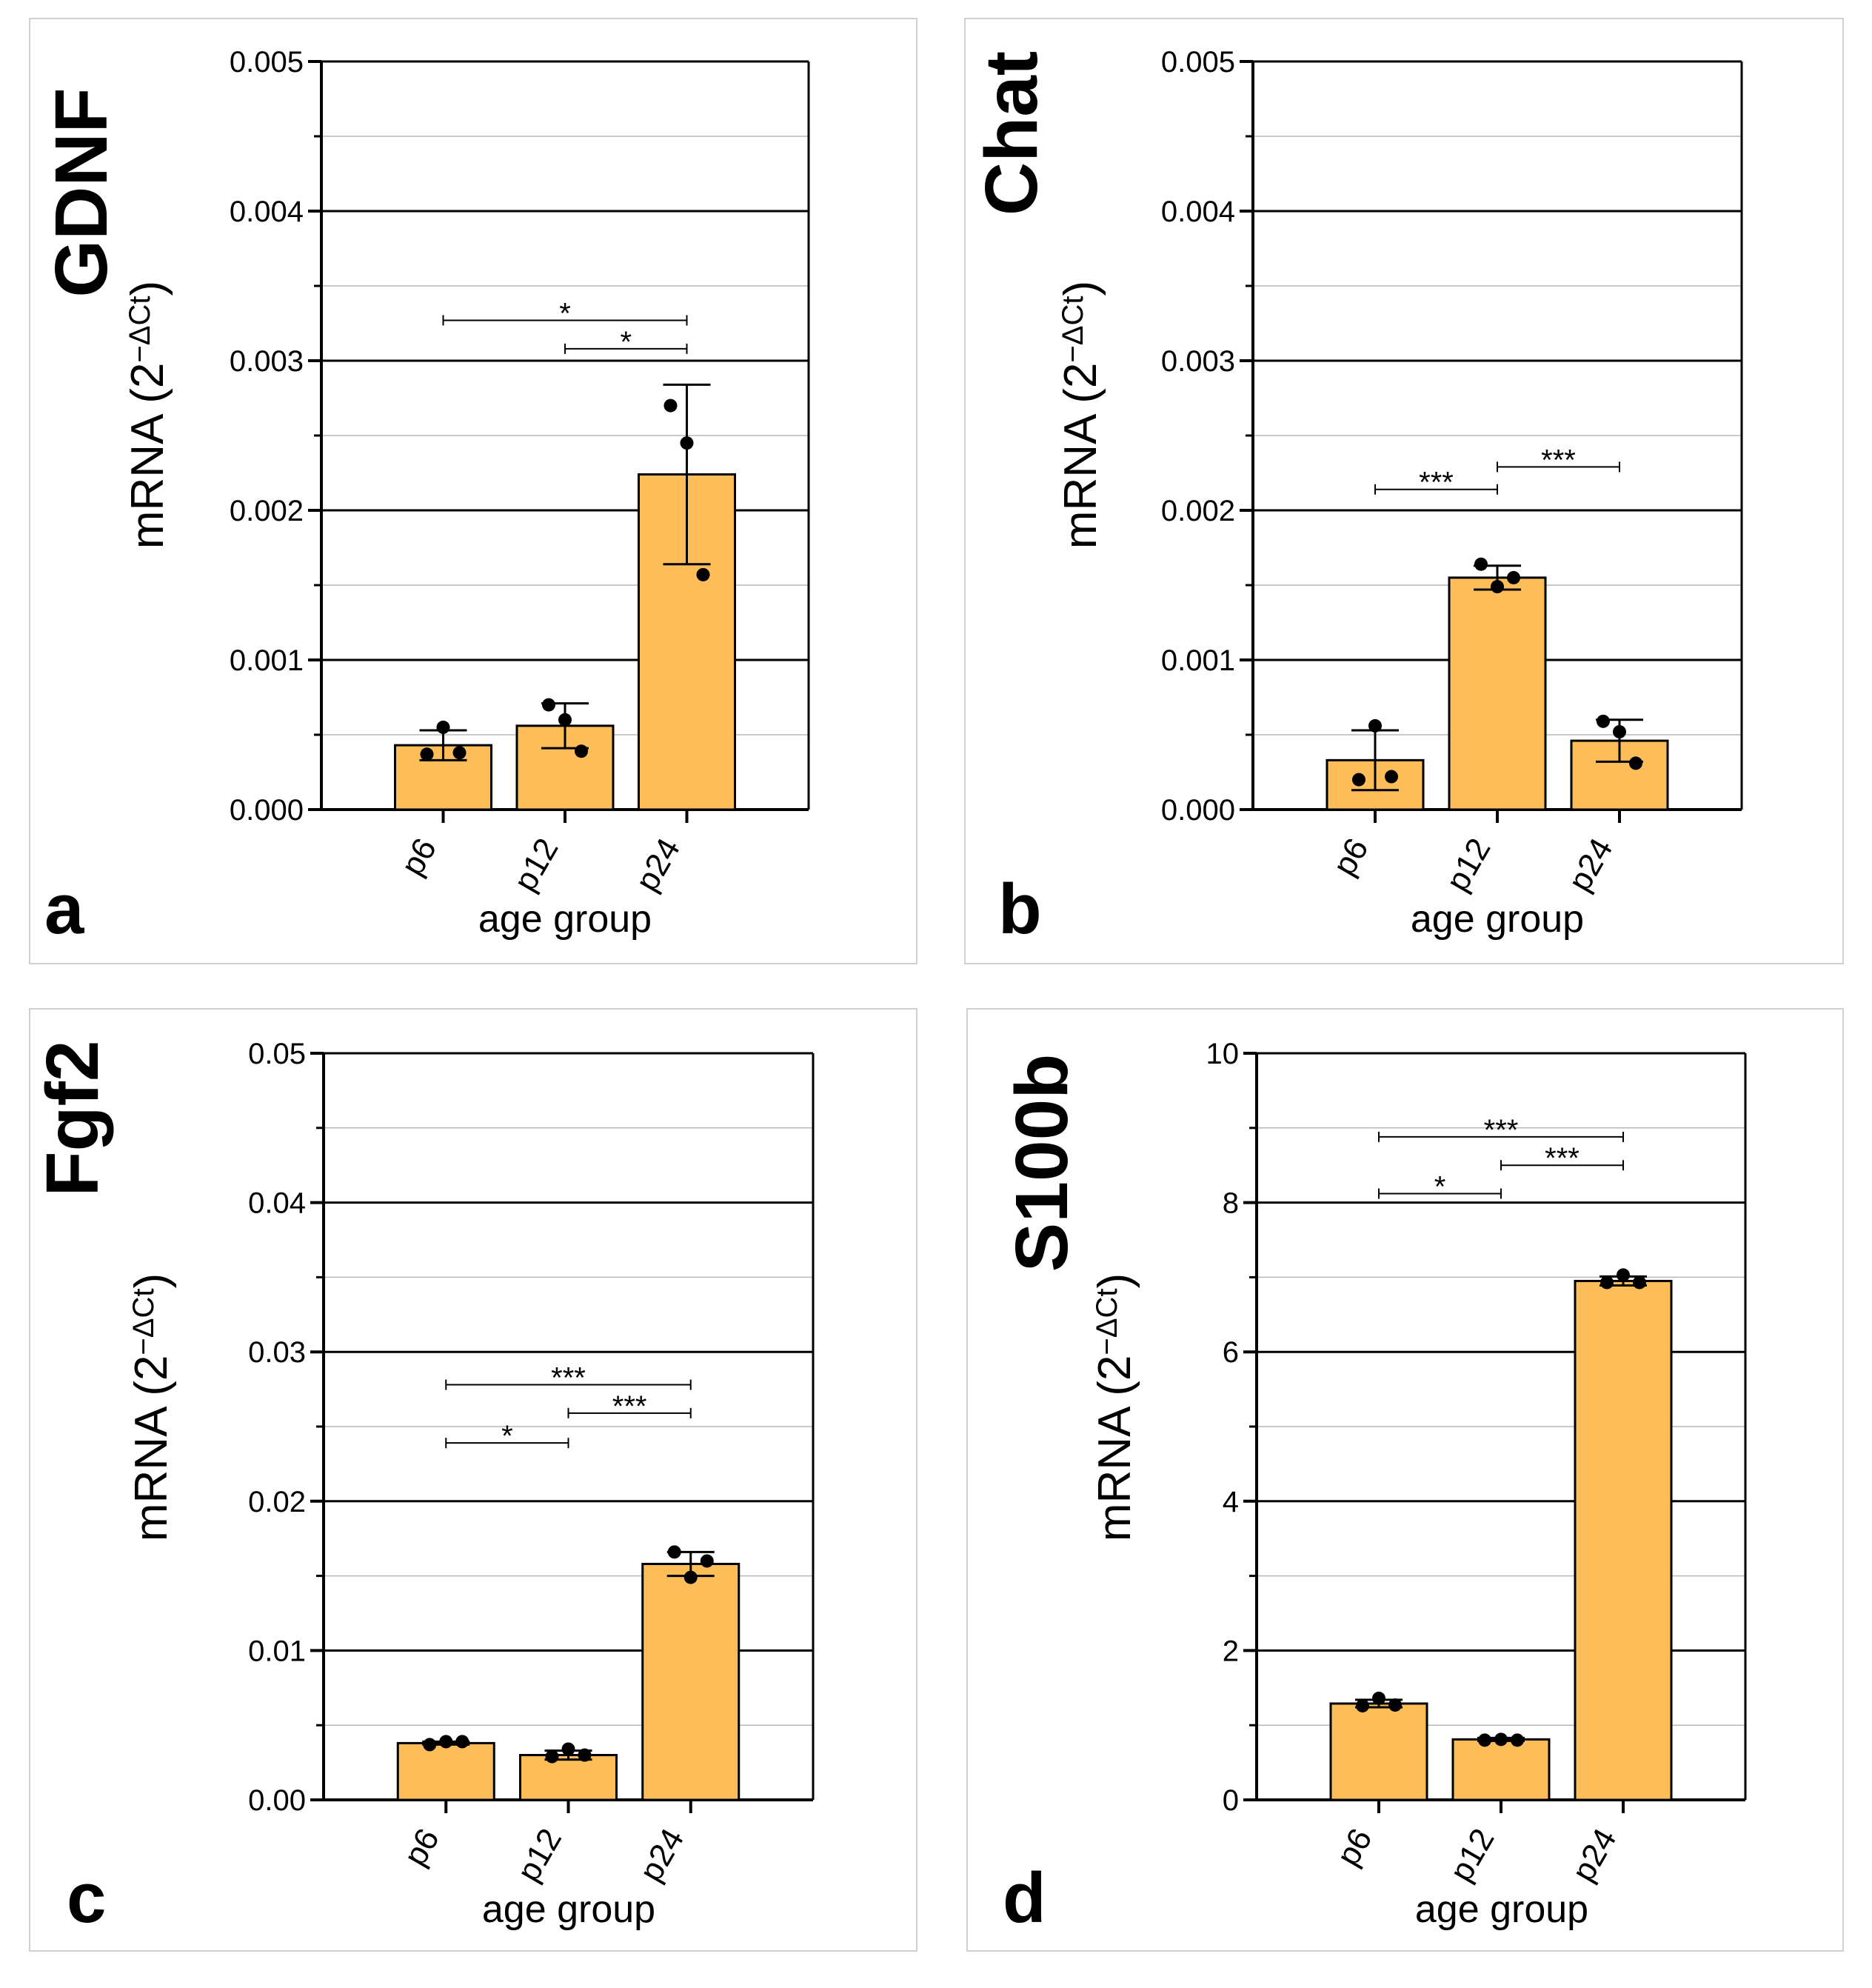 This screenshot has height=1988, width=1872. I want to click on y-tick-label: 0.00, so click(277, 1800).